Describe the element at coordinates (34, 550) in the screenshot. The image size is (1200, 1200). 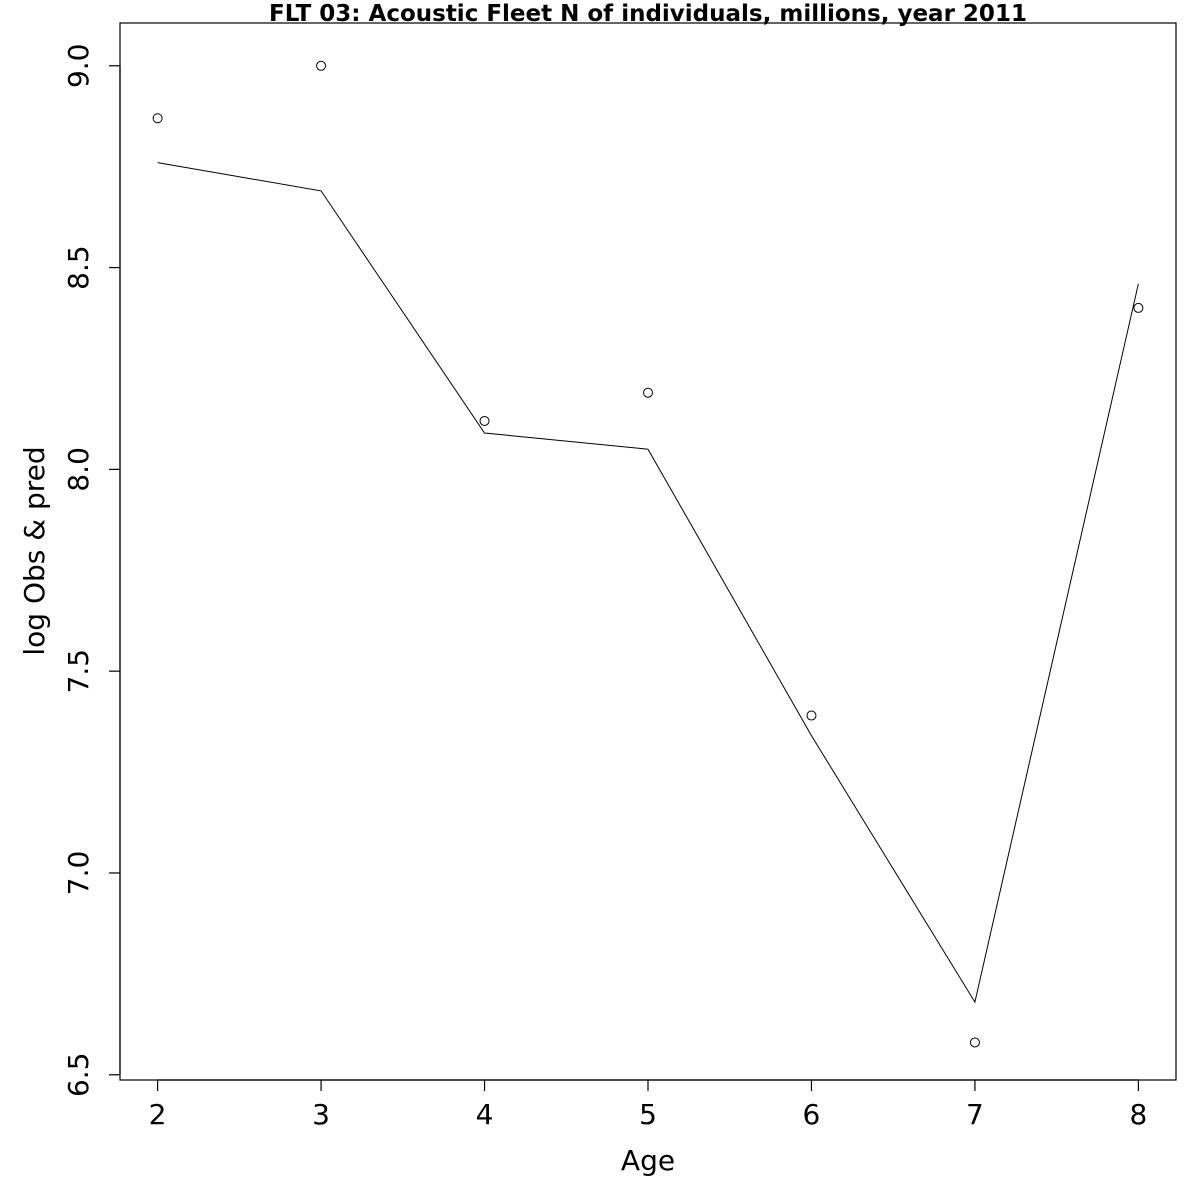
I see `y-axis-label: log Obs & pred` at that location.